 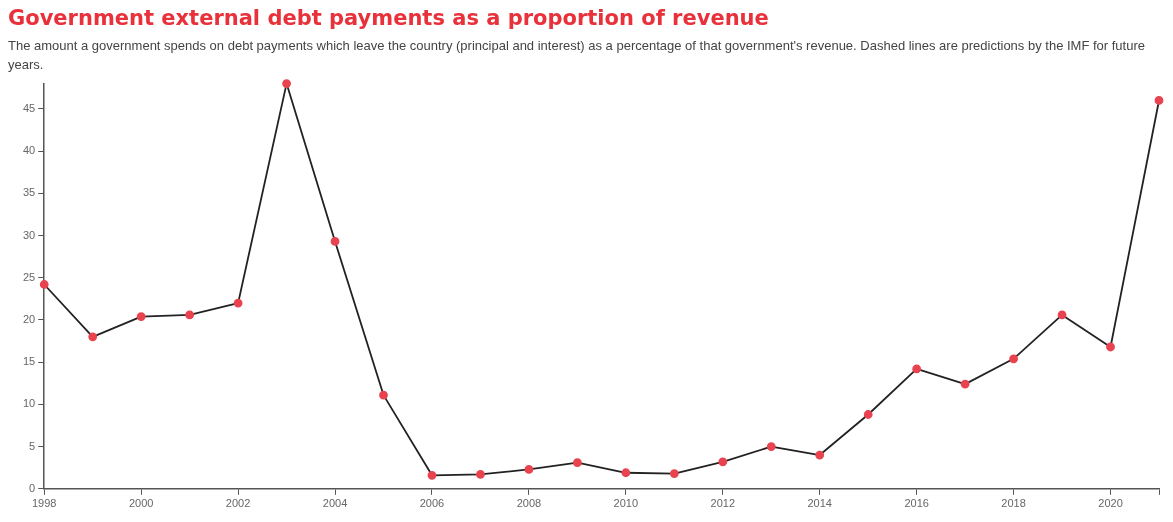 What do you see at coordinates (1013, 503) in the screenshot?
I see `x-tick-label: 2018` at bounding box center [1013, 503].